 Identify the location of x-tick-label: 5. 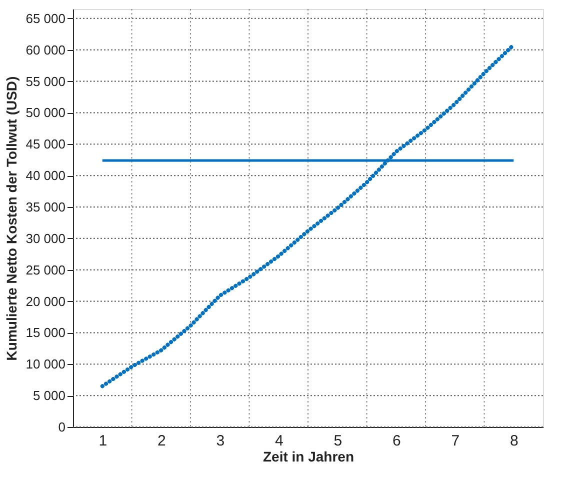
(338, 441).